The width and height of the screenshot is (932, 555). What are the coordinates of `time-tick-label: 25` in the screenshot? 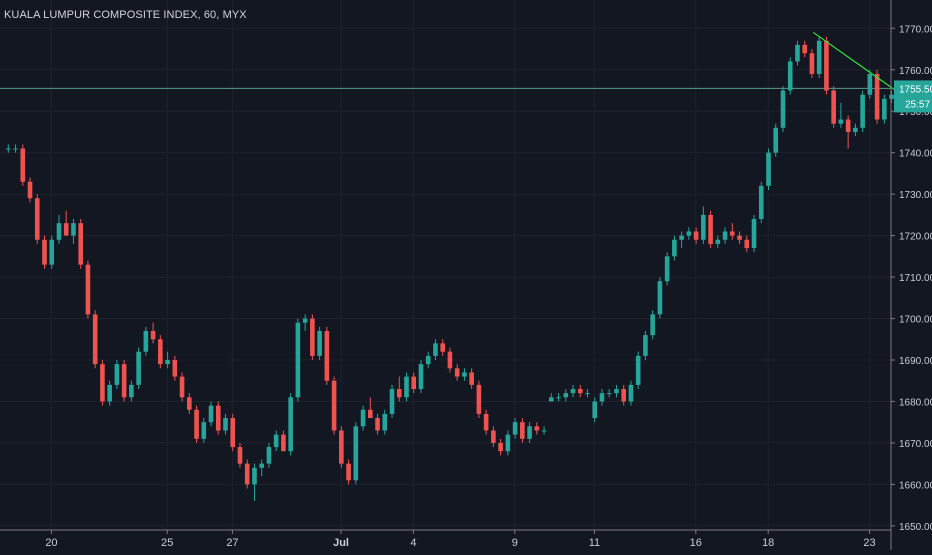 It's located at (167, 543).